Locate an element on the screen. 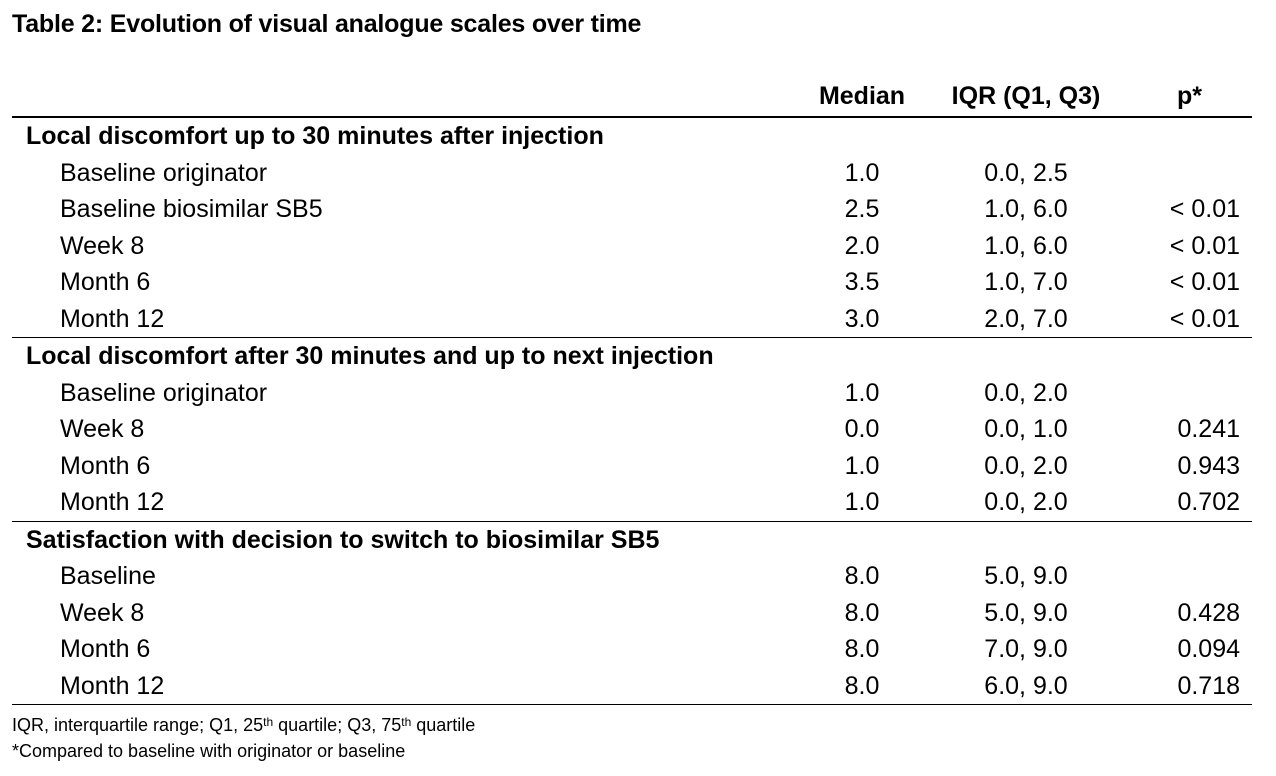  cell-iqr: 0.0, 2.5 is located at coordinates (1026, 172).